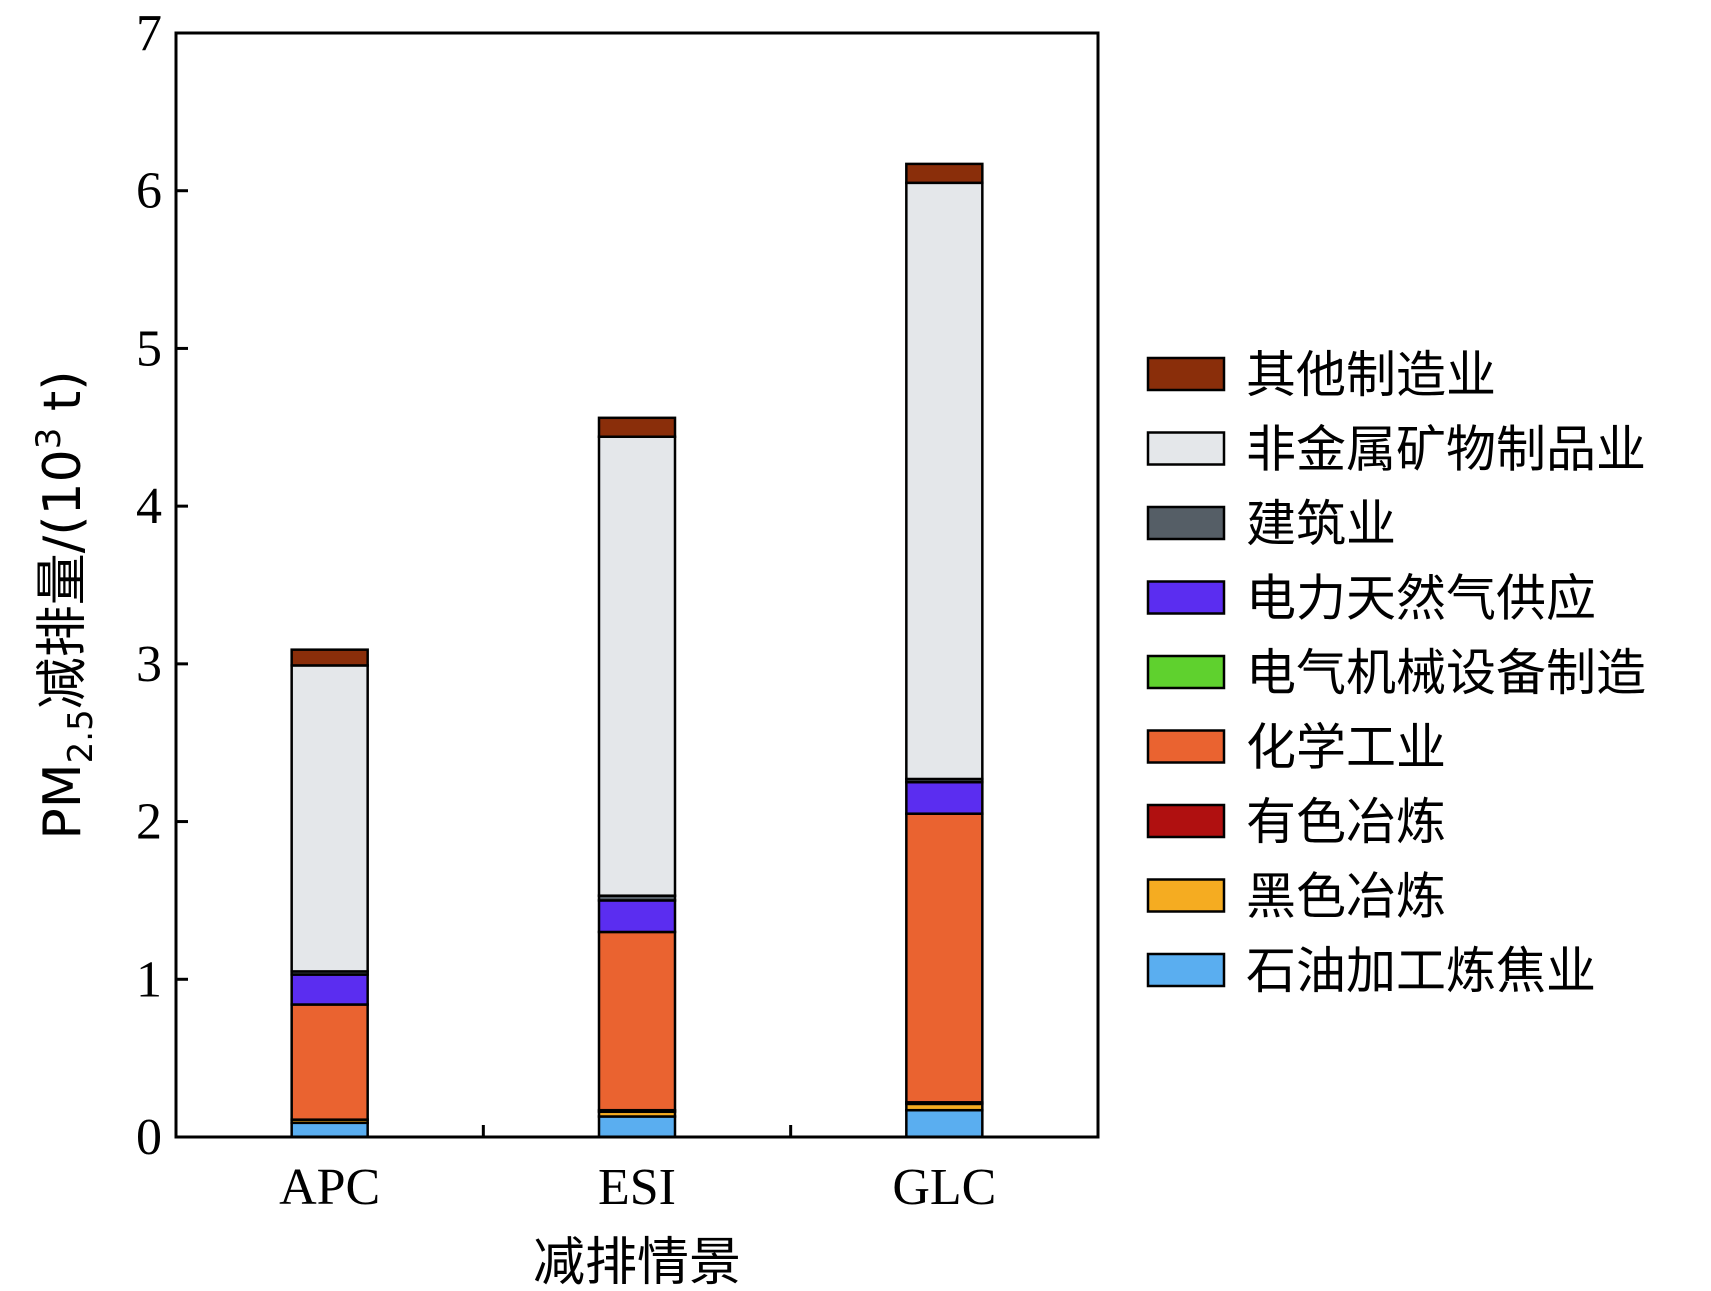 The height and width of the screenshot is (1291, 1711). Describe the element at coordinates (149, 664) in the screenshot. I see `y-tick-label: 3` at that location.